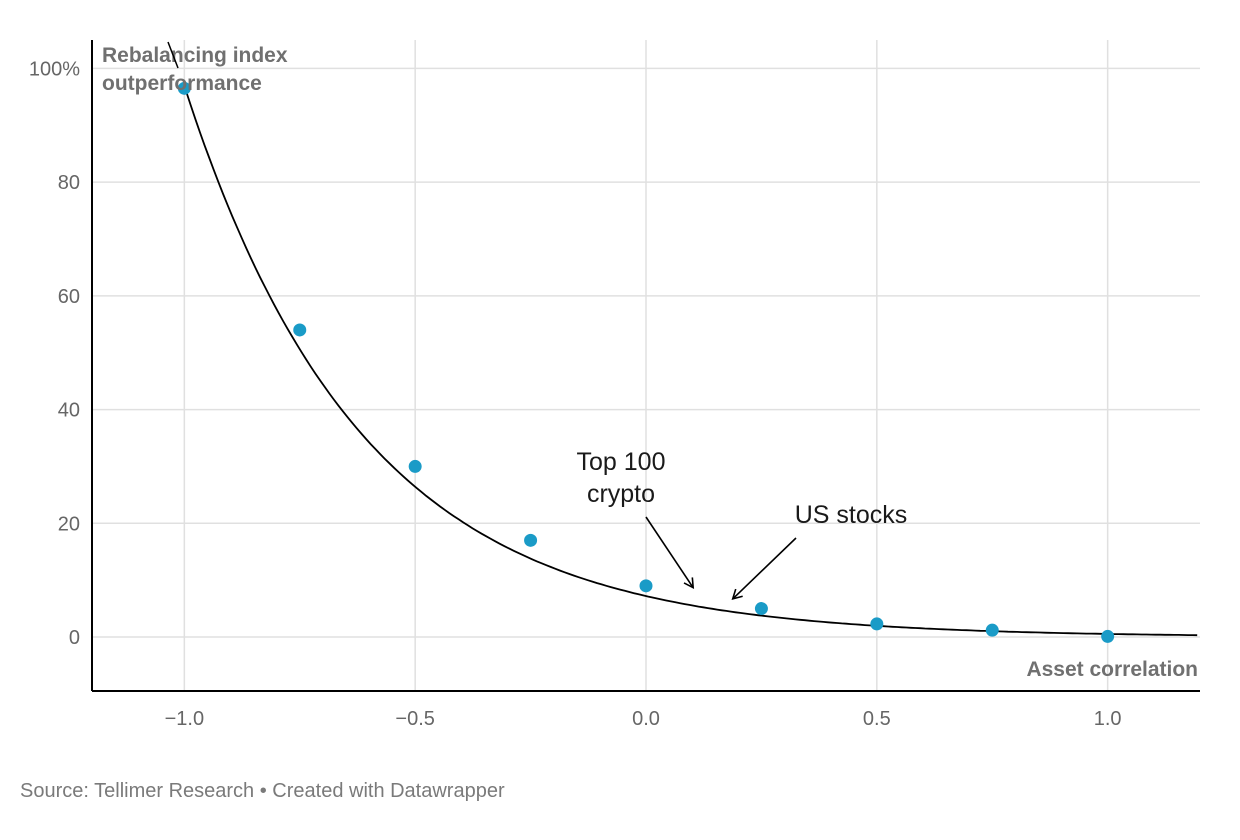 Image resolution: width=1240 pixels, height=840 pixels. Describe the element at coordinates (69, 524) in the screenshot. I see `y-tick-label: 20` at that location.